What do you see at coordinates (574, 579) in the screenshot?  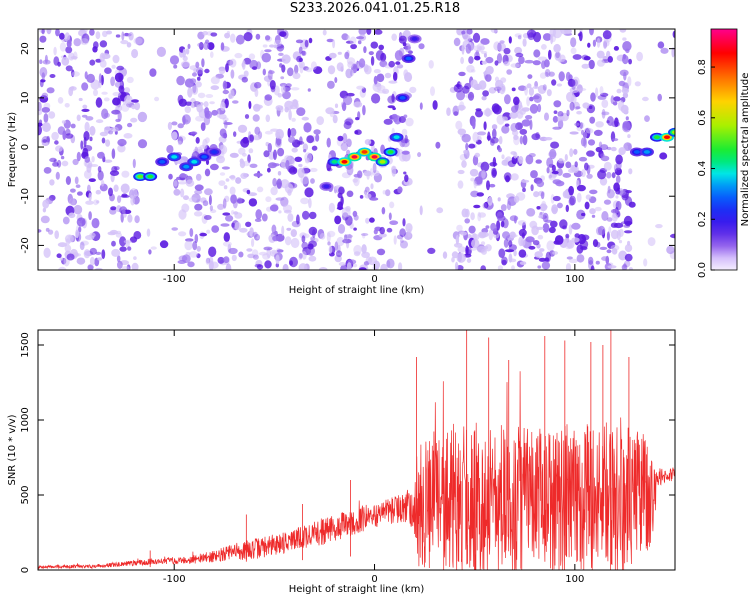 I see `snr-xtick-label: 100` at bounding box center [574, 579].